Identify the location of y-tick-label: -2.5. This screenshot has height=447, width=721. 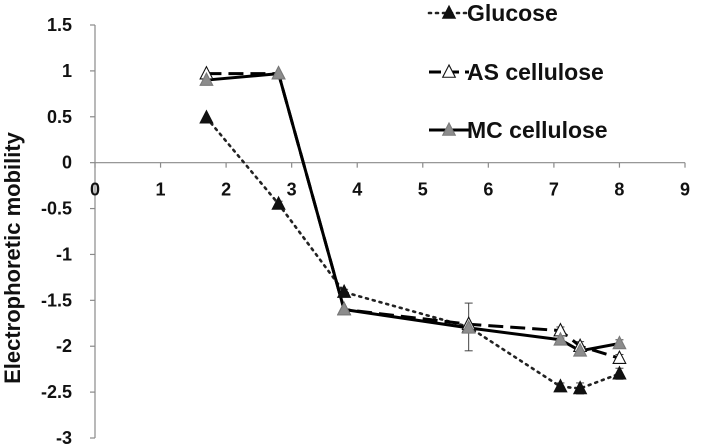
(56, 392).